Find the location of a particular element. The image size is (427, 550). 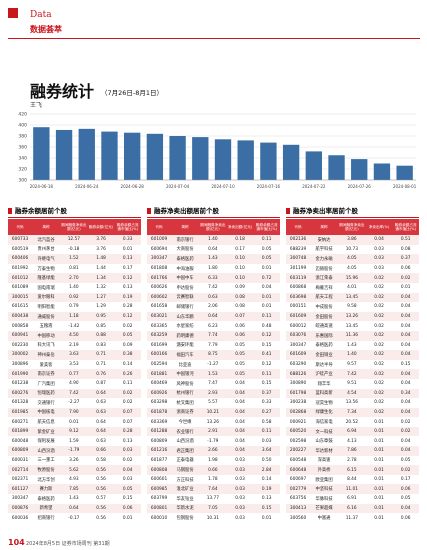

table-cell: 今世缘 is located at coordinates (185, 423).